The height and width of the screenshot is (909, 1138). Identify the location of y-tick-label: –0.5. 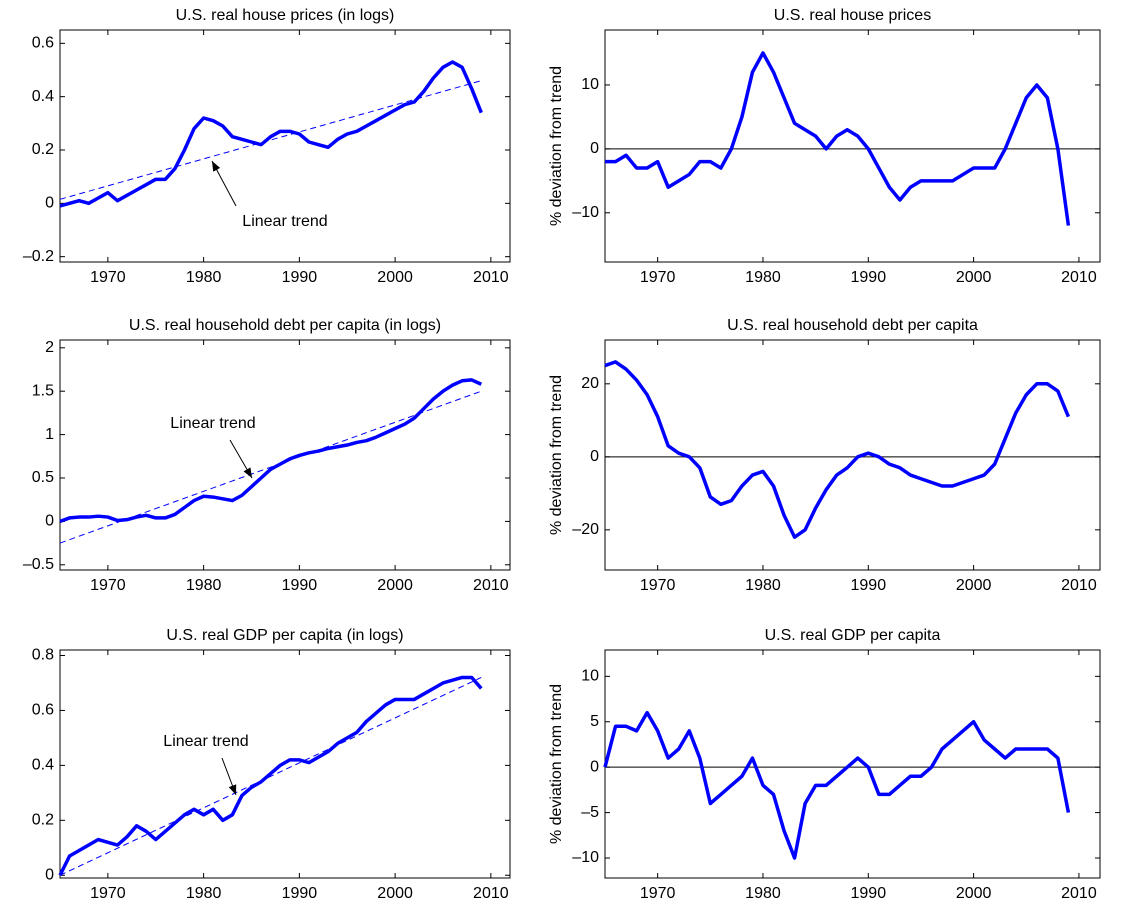
(38, 564).